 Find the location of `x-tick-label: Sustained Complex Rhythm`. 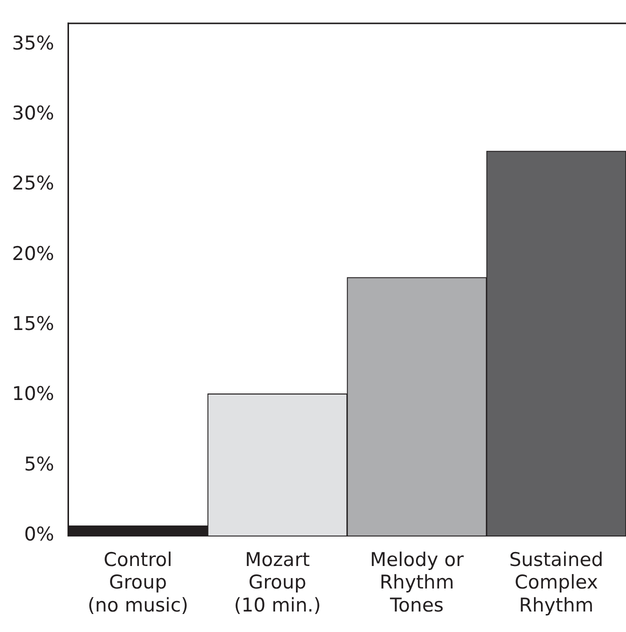

x-tick-label: Sustained Complex Rhythm is located at coordinates (556, 582).